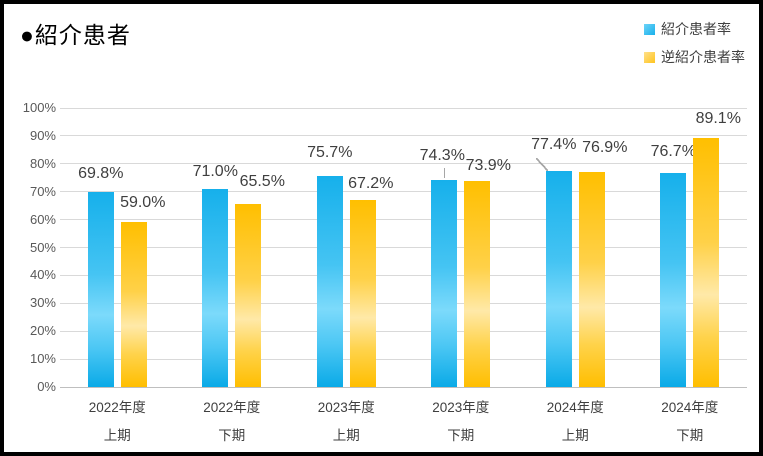 Image resolution: width=763 pixels, height=456 pixels. Describe the element at coordinates (42, 163) in the screenshot. I see `y-tick-label: 80%` at that location.